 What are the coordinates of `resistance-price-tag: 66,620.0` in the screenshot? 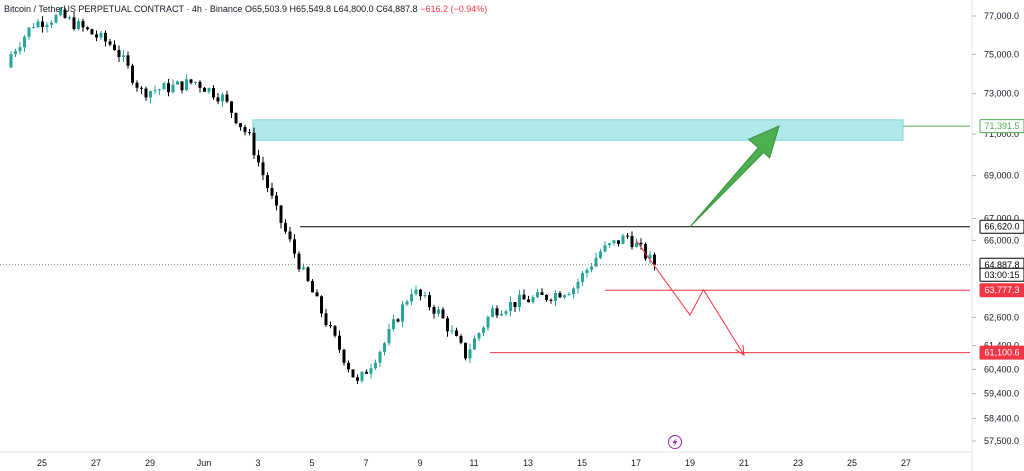 It's located at (1001, 226).